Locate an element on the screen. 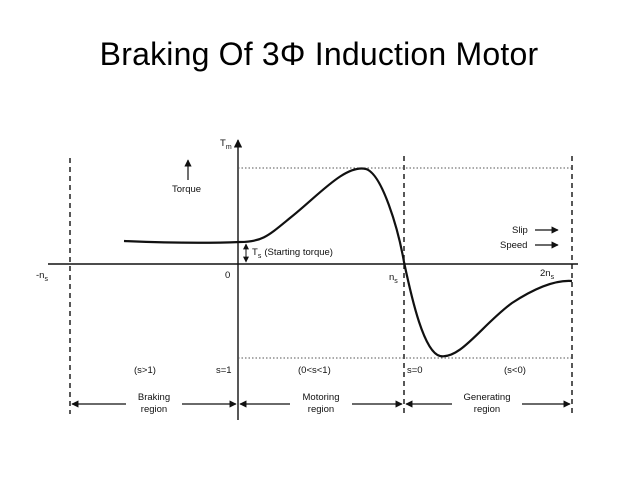 The height and width of the screenshot is (478, 638). braking-region-label-1: Braking is located at coordinates (154, 397).